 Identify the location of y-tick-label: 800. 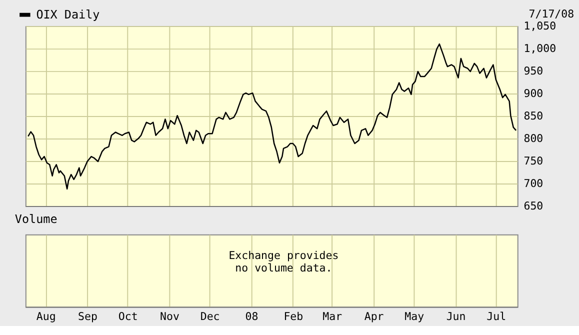
(534, 138).